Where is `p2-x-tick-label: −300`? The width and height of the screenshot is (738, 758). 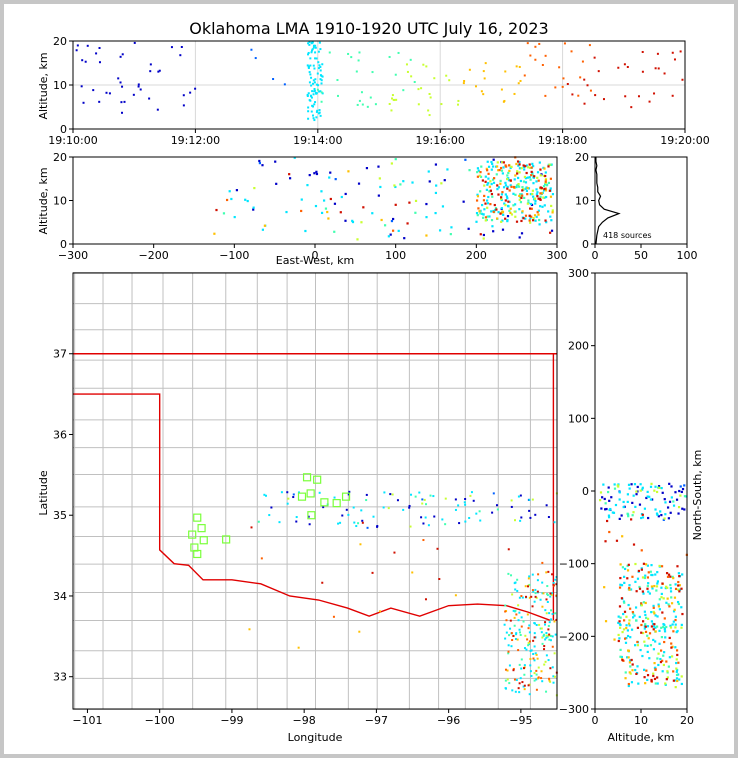
p2-x-tick-label: −300 is located at coordinates (73, 255).